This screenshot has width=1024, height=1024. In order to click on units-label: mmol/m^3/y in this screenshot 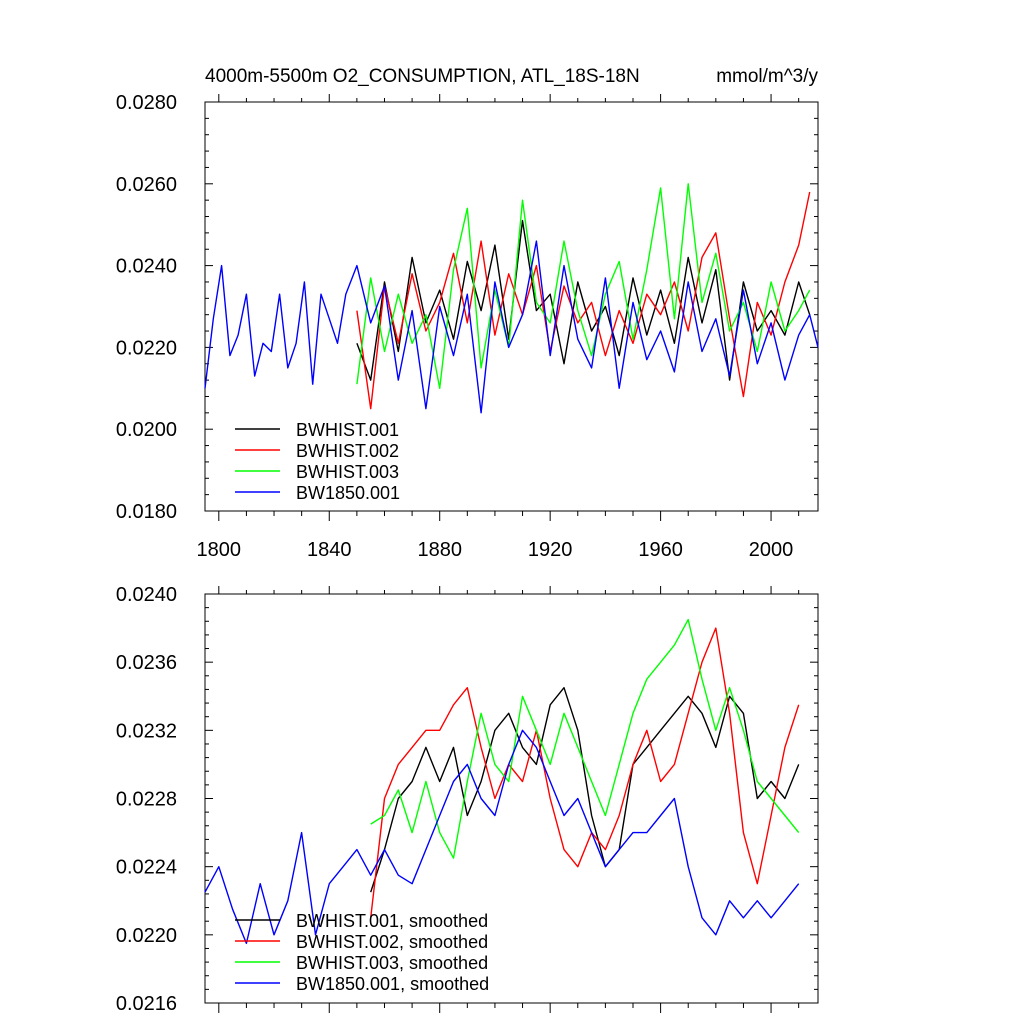, I will do `click(767, 76)`.